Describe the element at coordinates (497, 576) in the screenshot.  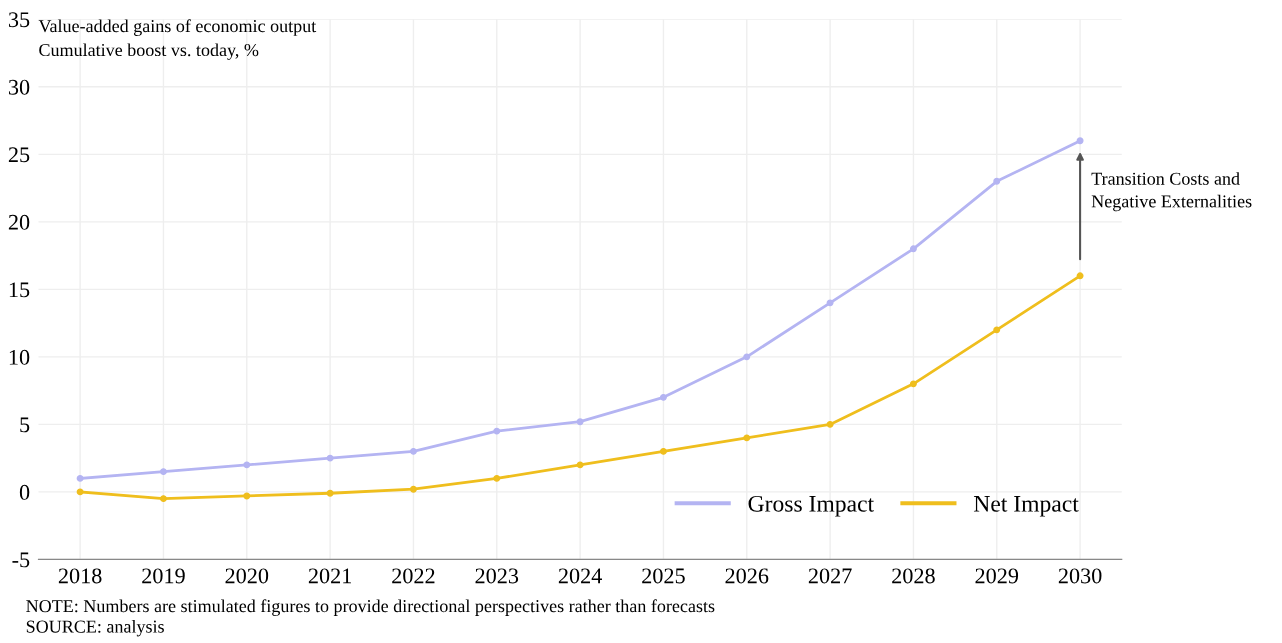
I see `x-tick-label: 2023` at that location.